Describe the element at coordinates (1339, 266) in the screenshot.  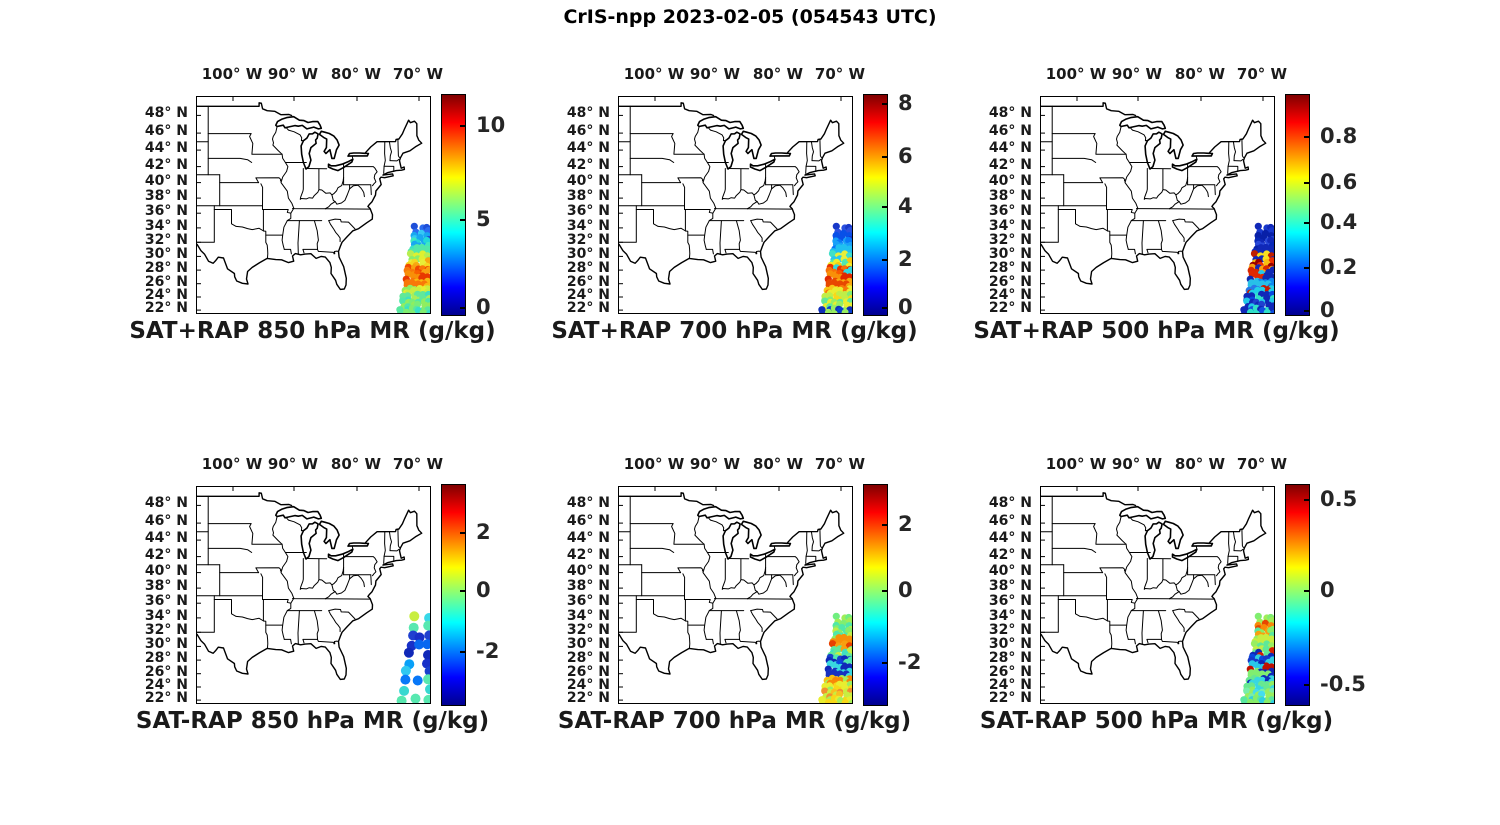
I see `colorbar-tick-label: 0.2` at that location.